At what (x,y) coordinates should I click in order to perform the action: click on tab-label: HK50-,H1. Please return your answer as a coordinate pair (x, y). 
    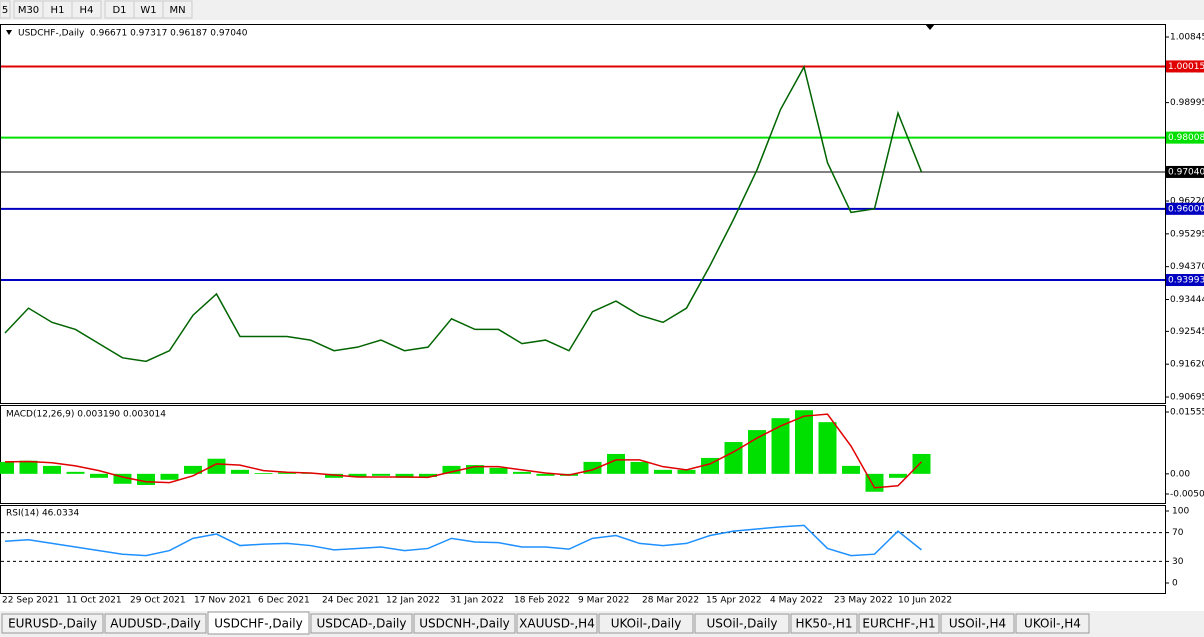
    Looking at the image, I should click on (824, 624).